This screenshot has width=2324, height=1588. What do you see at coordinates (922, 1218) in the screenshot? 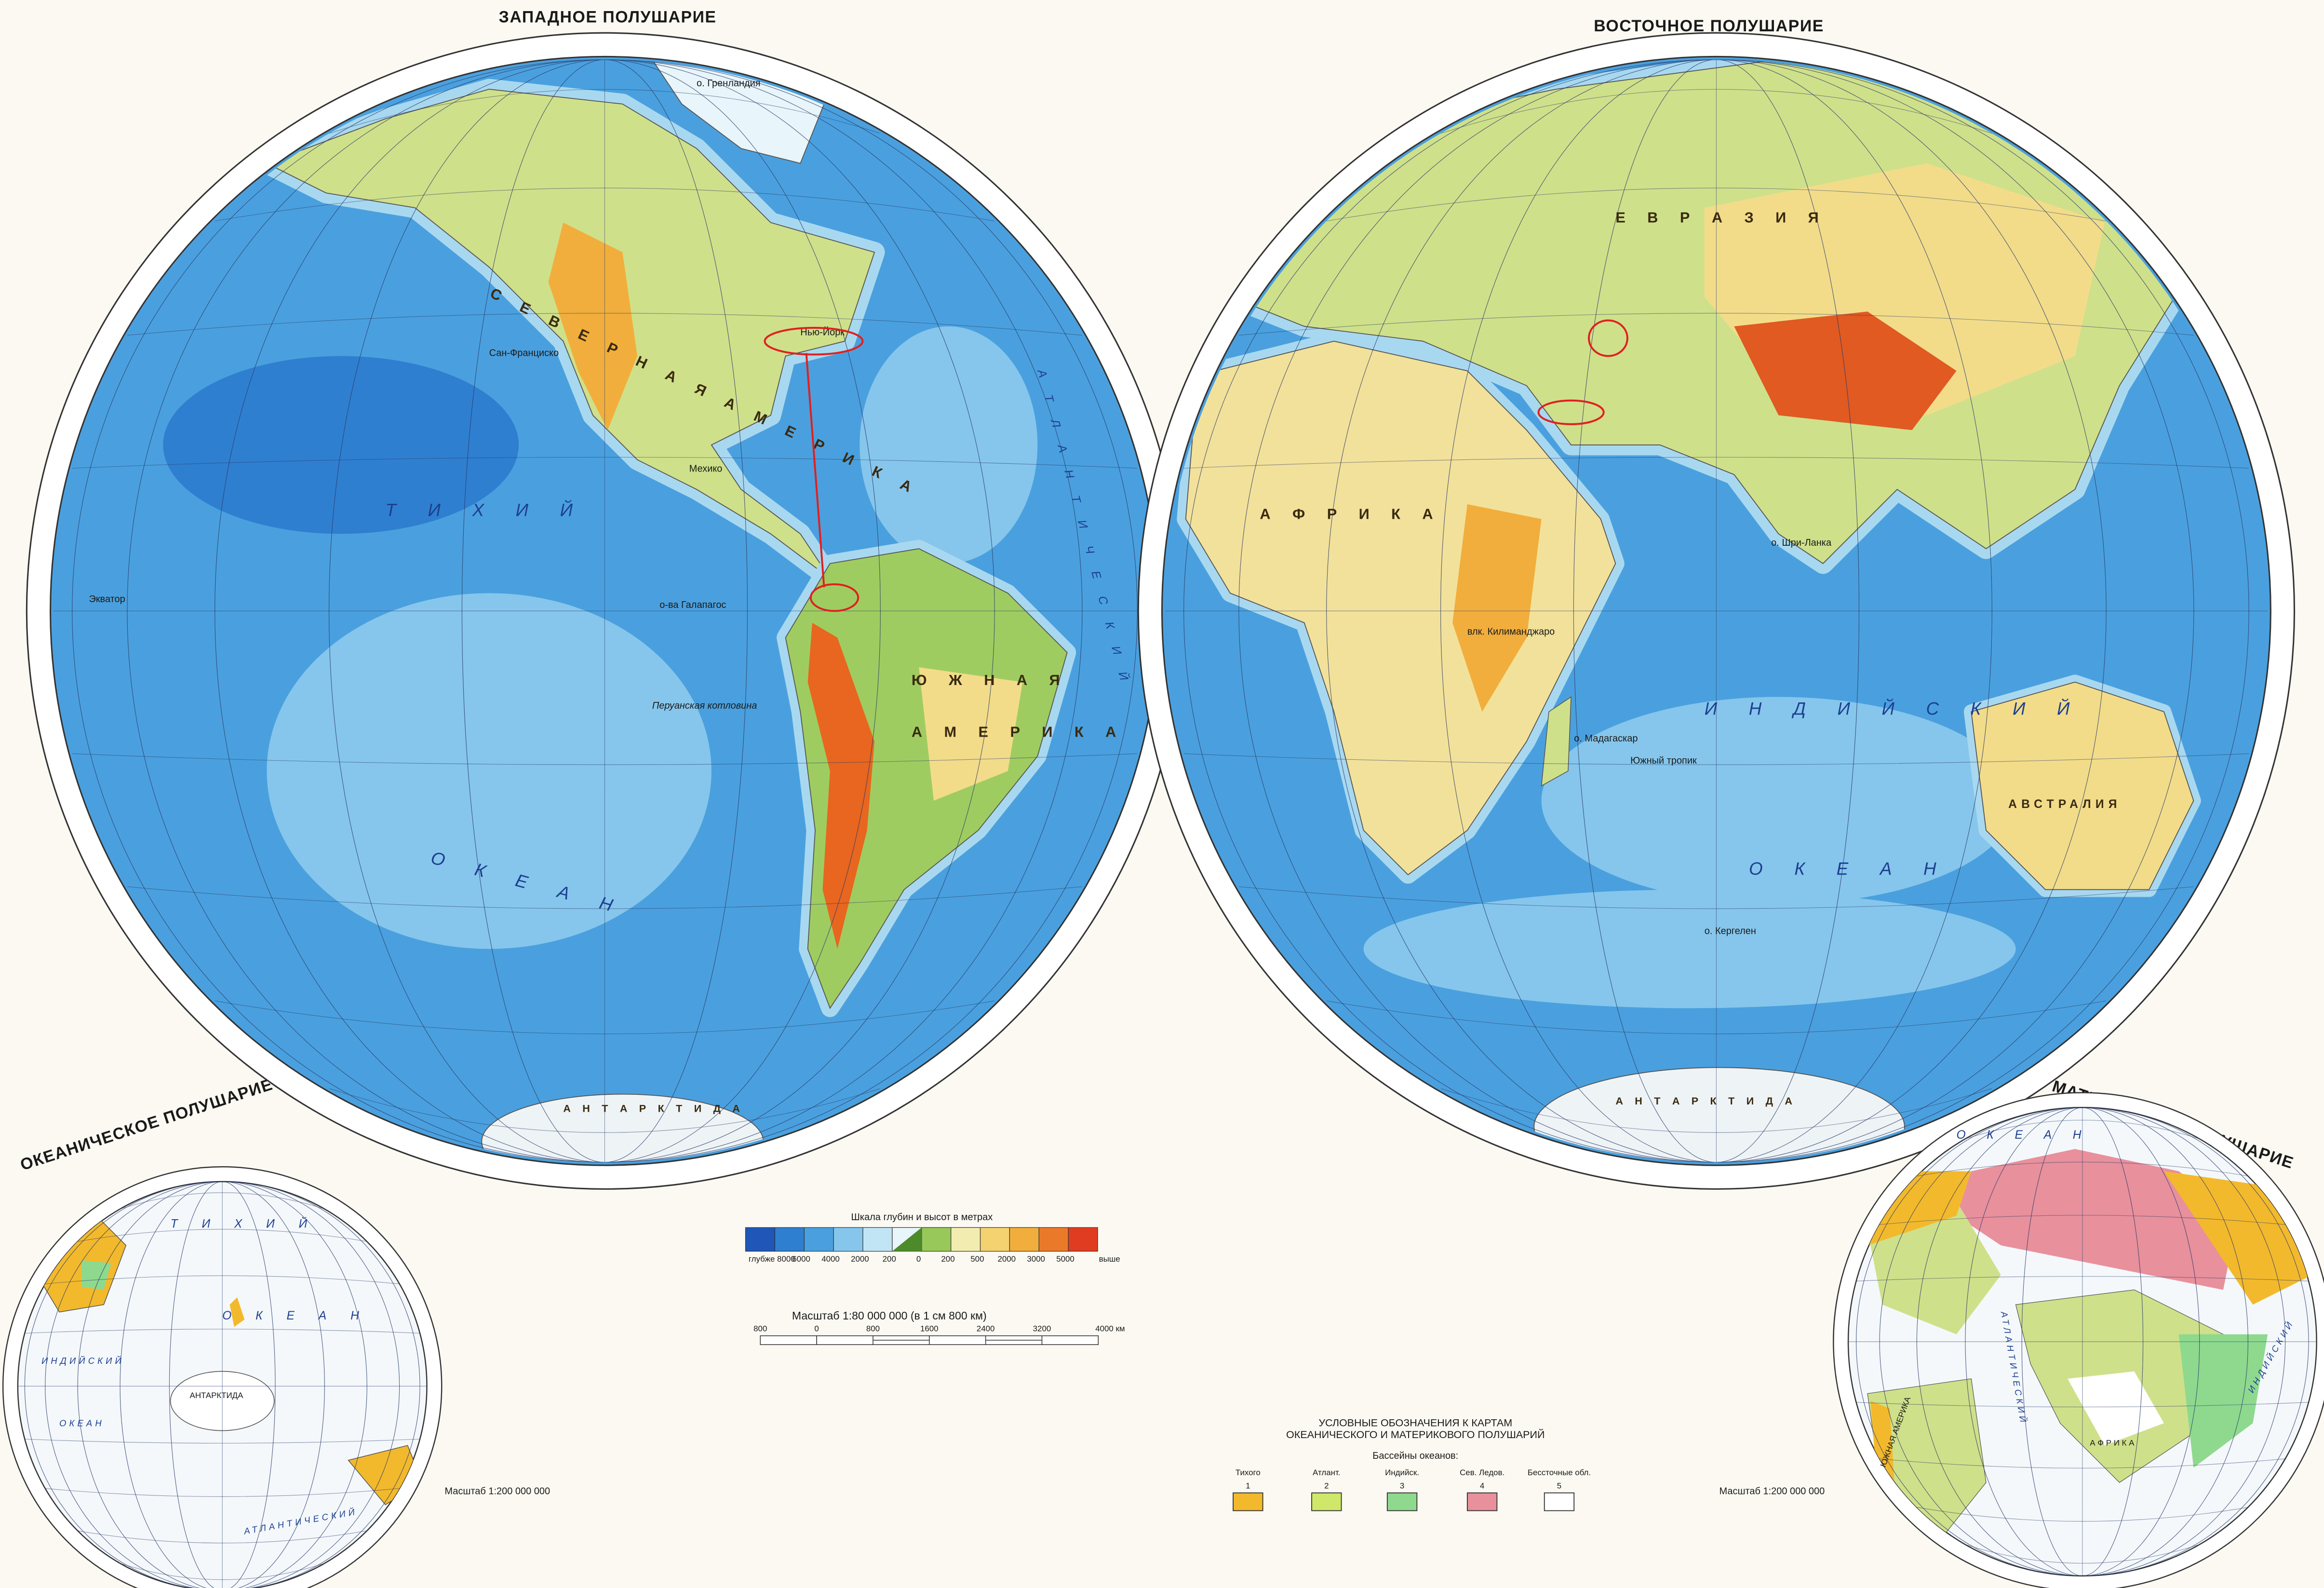
I see `depth-legend-title: Шкала глубин и высот в метрах` at bounding box center [922, 1218].